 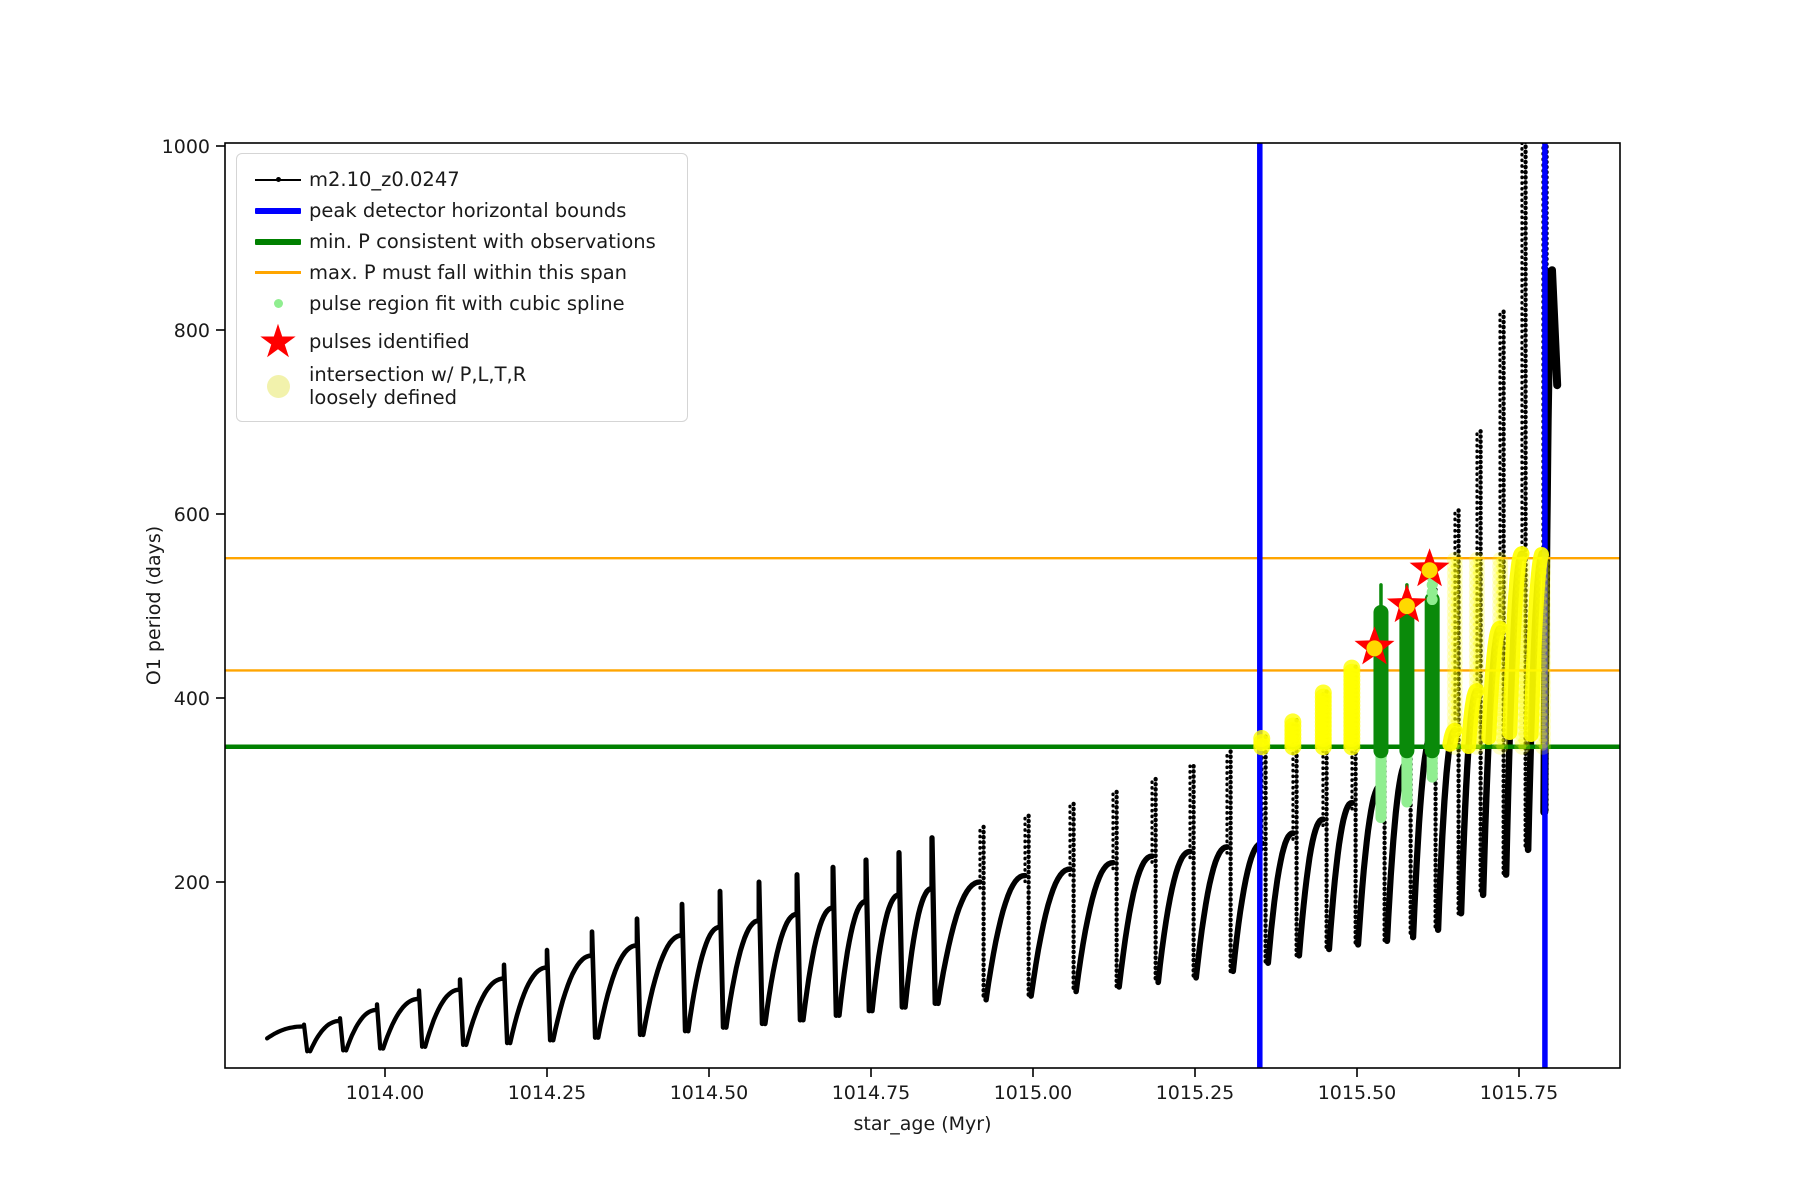 What do you see at coordinates (278, 210) in the screenshot?
I see `blue-line-icon` at bounding box center [278, 210].